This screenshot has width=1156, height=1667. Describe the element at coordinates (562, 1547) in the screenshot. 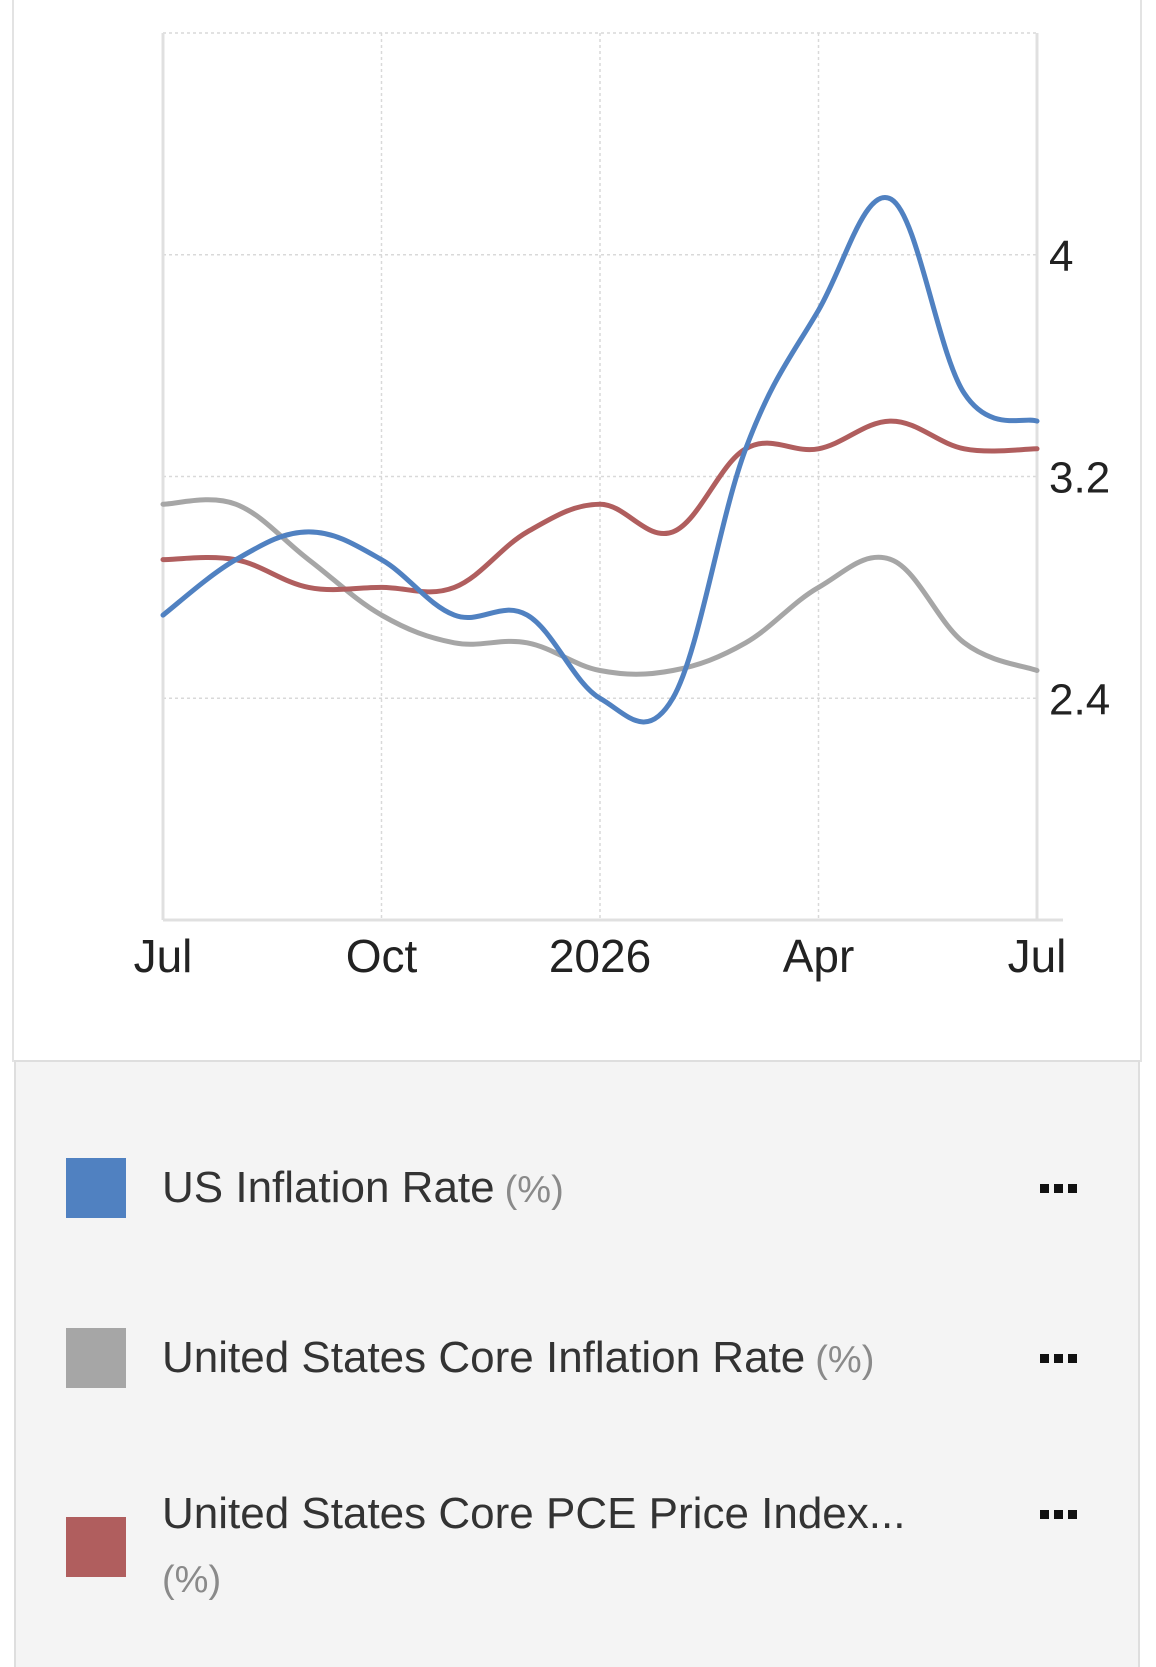

I see `legend-label: United States Core PCE Price Index... (%)` at that location.